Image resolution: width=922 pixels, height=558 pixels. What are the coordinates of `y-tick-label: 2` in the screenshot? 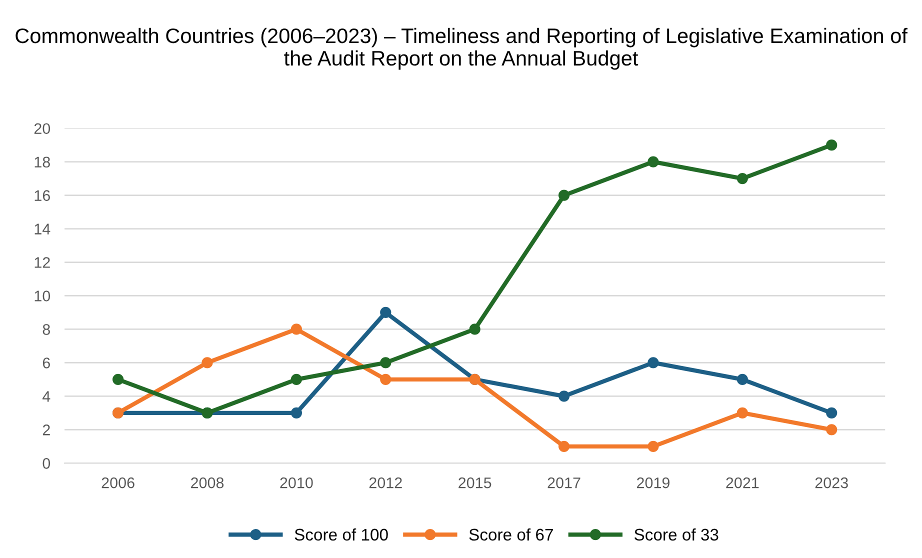 It's located at (46, 430).